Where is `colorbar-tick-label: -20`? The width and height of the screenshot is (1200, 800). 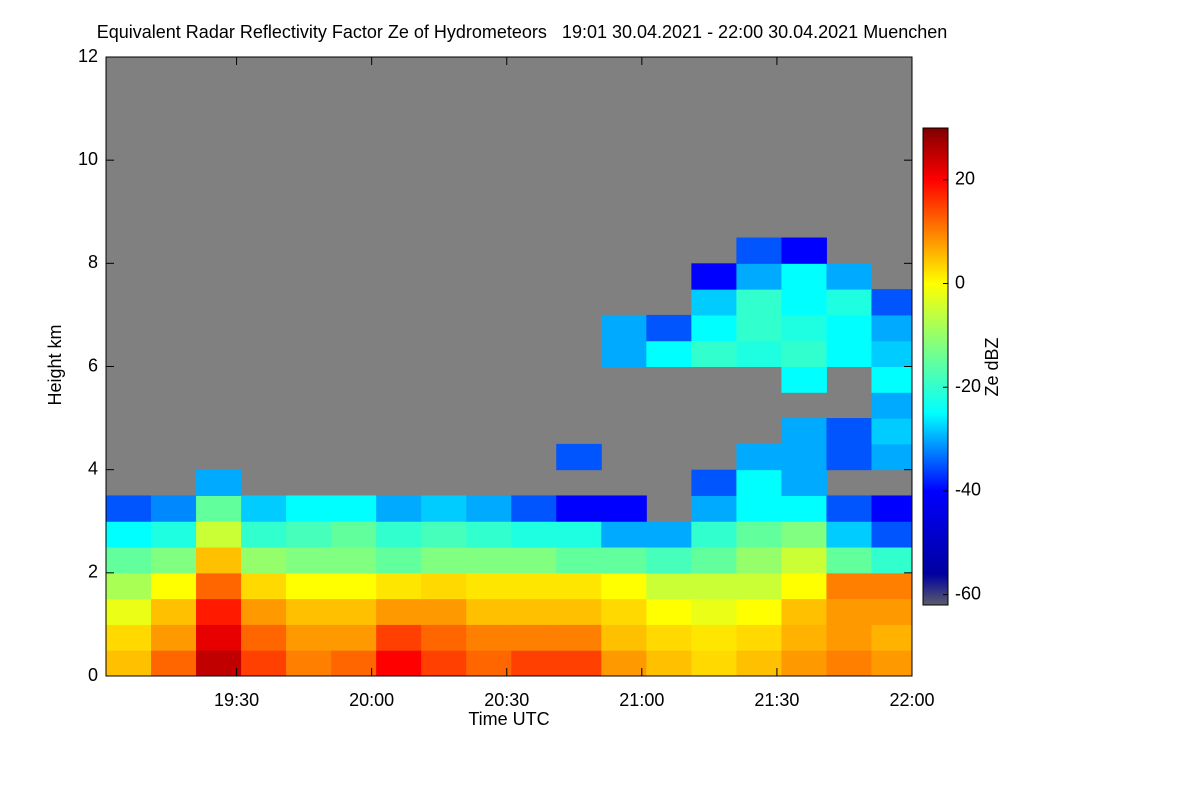
colorbar-tick-label: -20 is located at coordinates (968, 386).